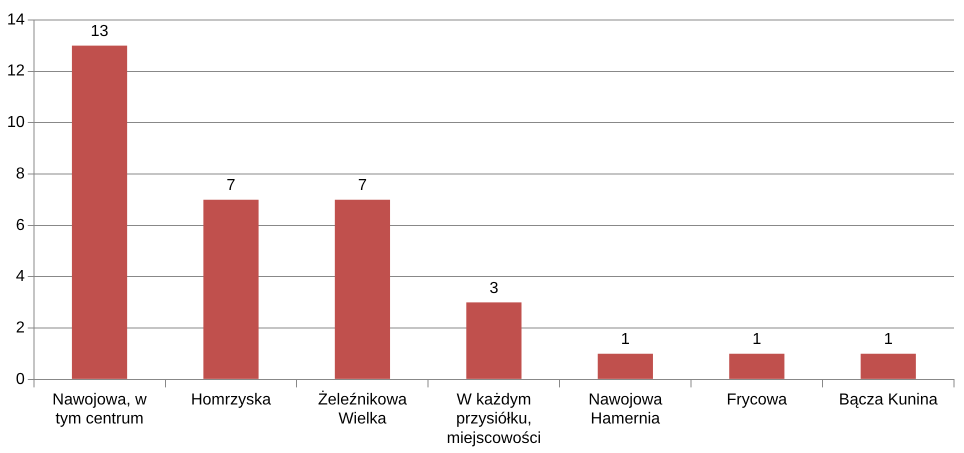  Describe the element at coordinates (20, 379) in the screenshot. I see `y-tick-label: 0` at that location.